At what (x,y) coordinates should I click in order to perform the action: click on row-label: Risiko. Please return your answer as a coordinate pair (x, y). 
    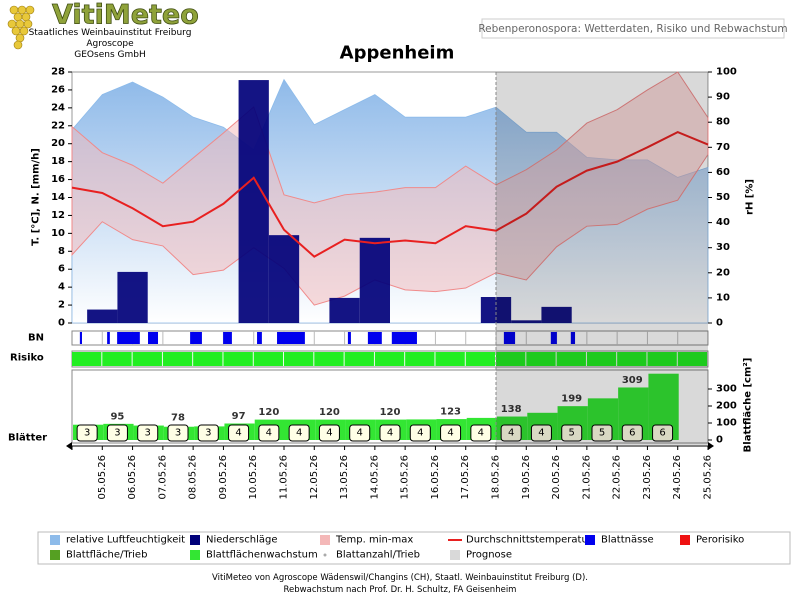
    Looking at the image, I should click on (27, 358).